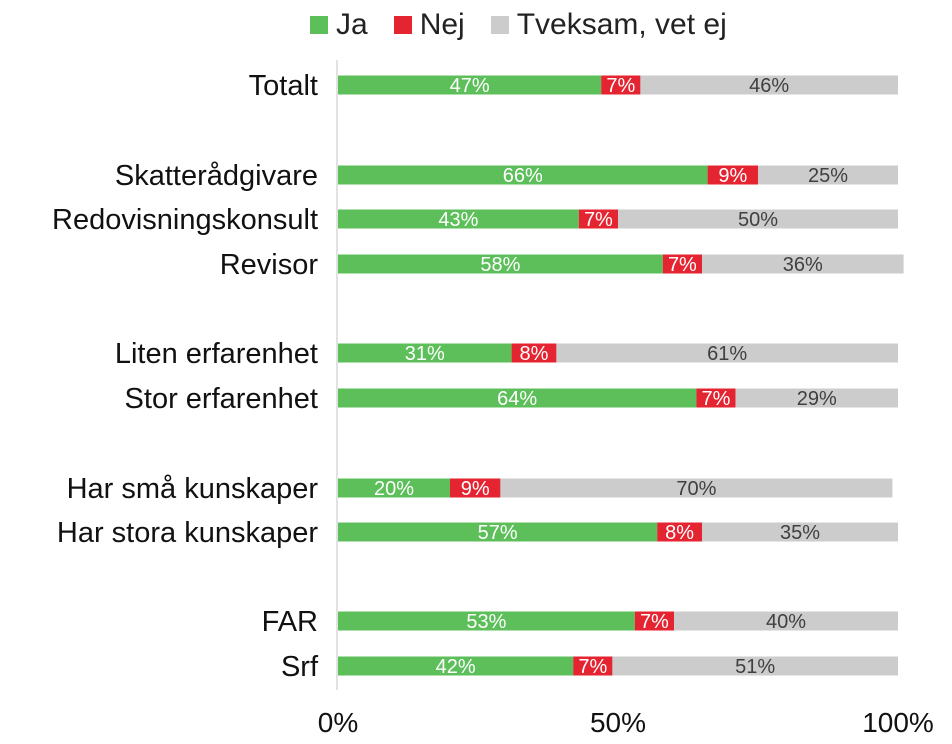  I want to click on chart-legend: Ja Nej Tveksam, vet ej, so click(531, 25).